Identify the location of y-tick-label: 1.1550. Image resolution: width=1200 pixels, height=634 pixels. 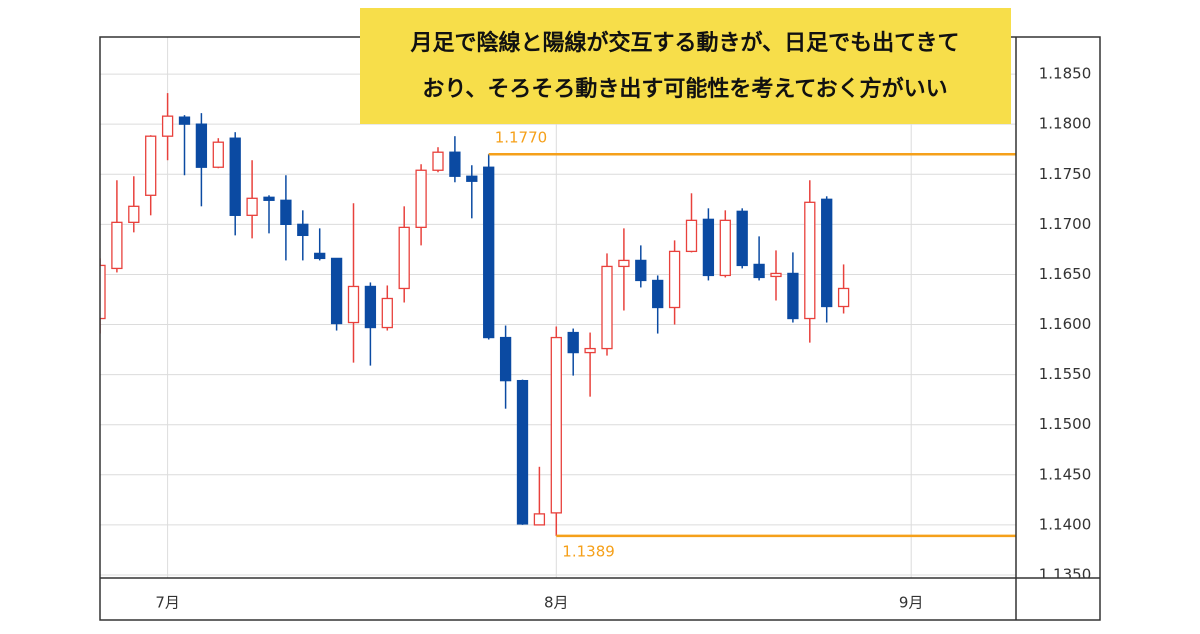
(1065, 374).